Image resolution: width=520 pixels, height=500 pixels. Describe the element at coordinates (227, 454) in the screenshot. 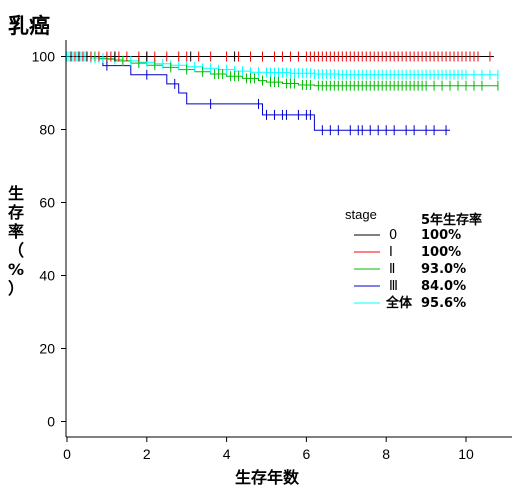

I see `x-tick-label: 4` at that location.